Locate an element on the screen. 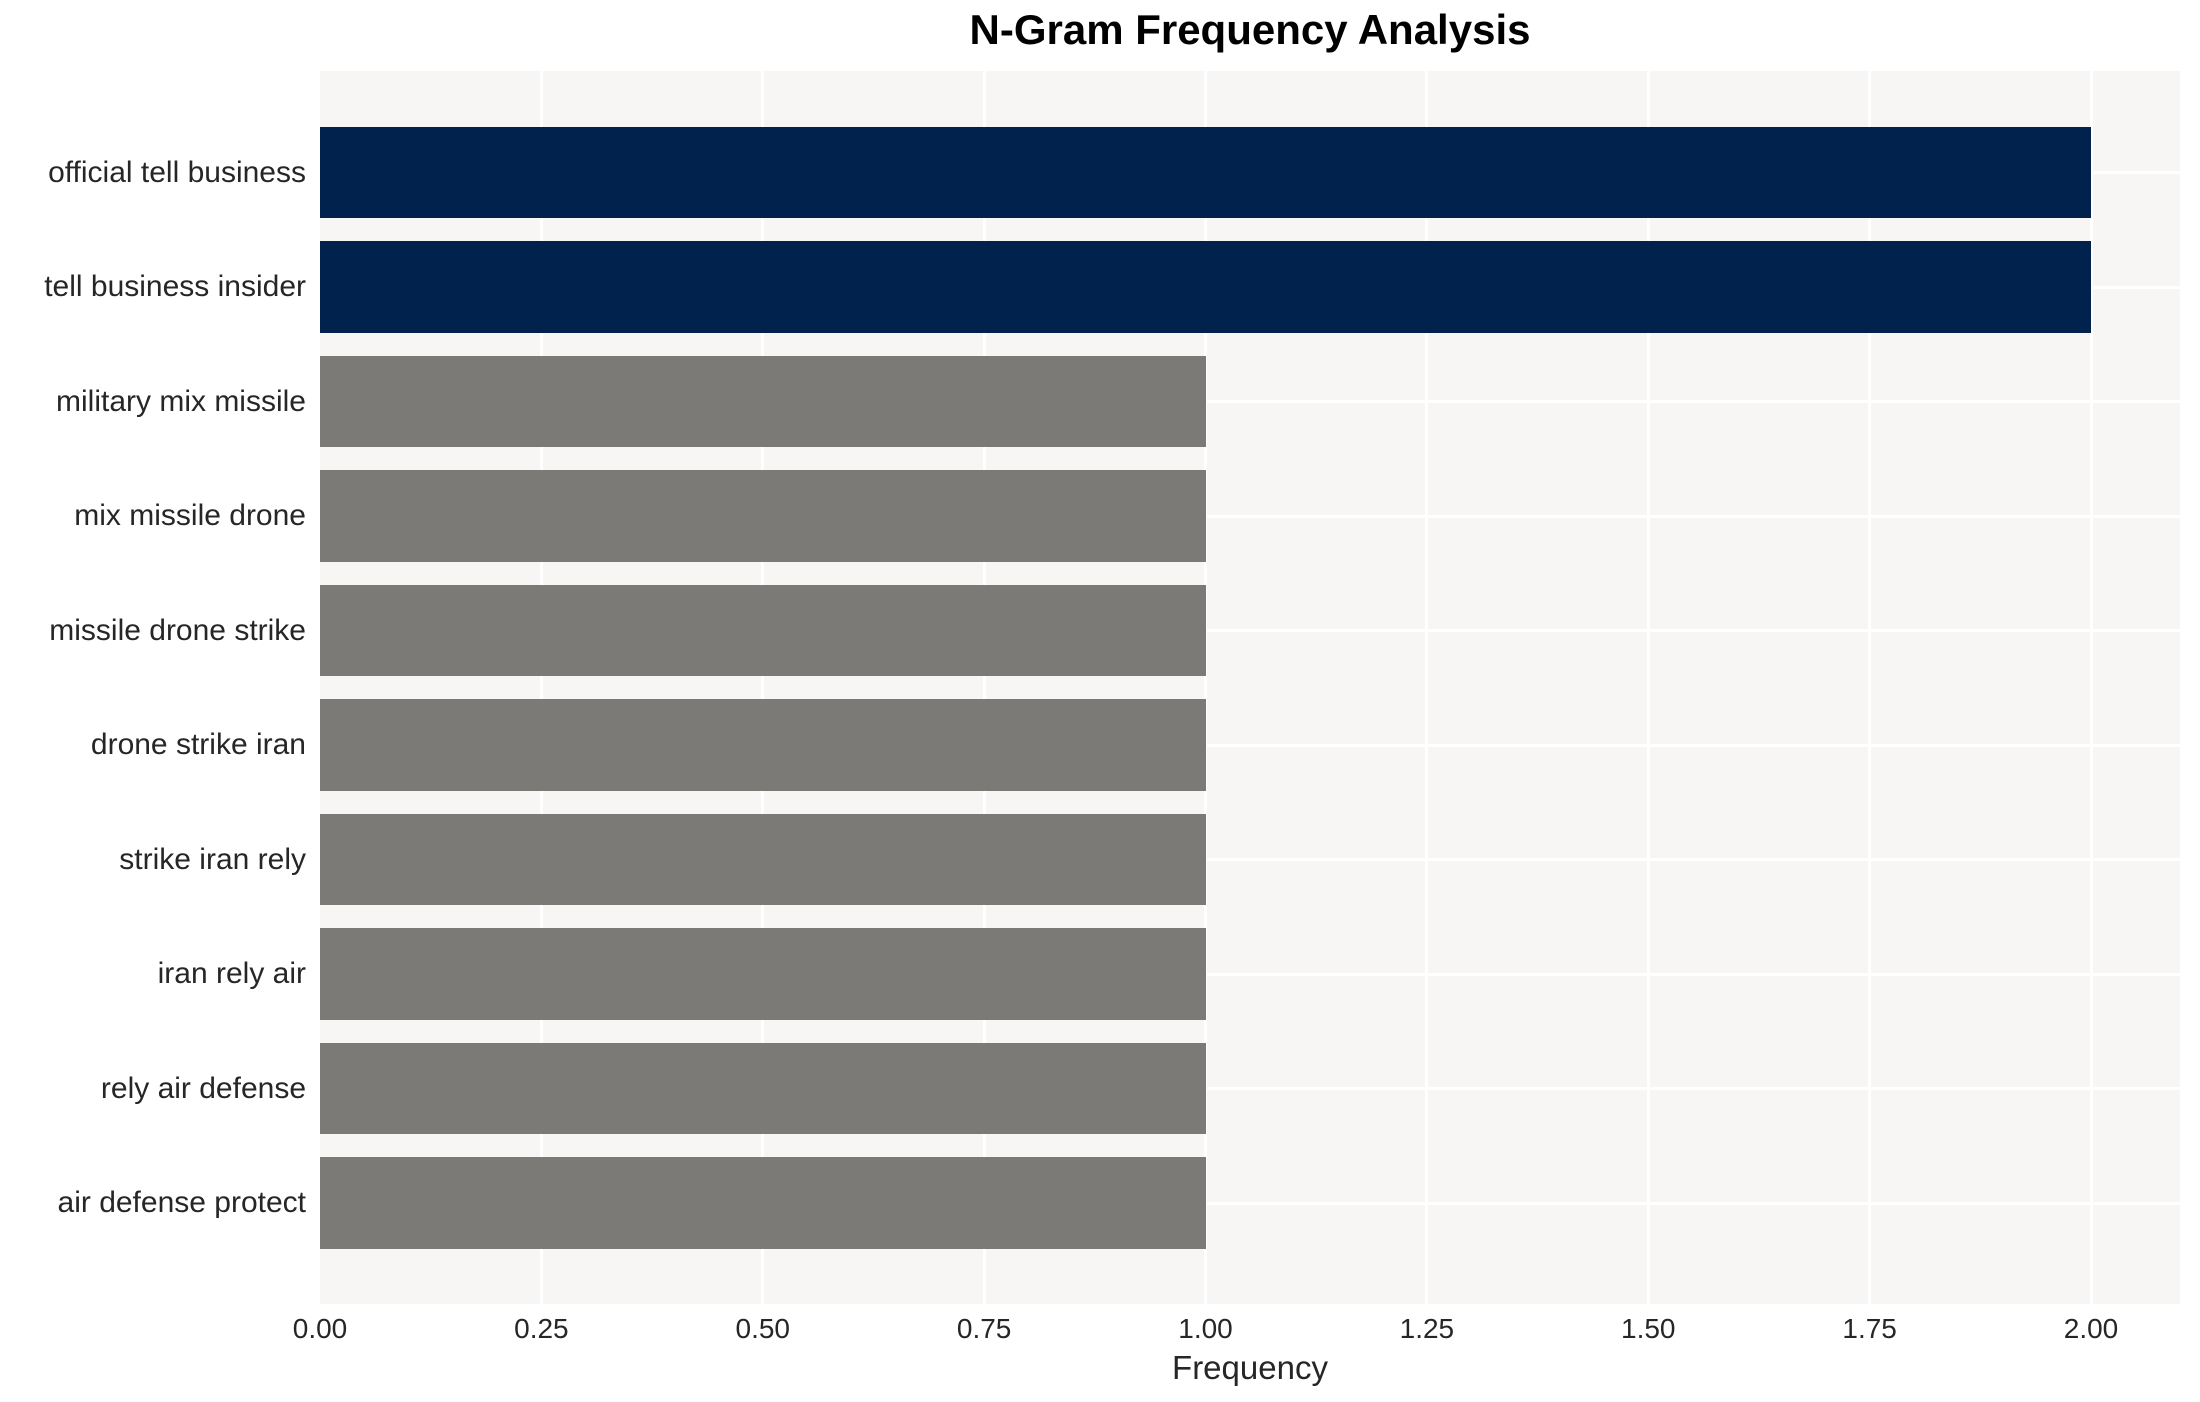 This screenshot has width=2200, height=1402. y-tick-label-1: tell business insider is located at coordinates (175, 286).